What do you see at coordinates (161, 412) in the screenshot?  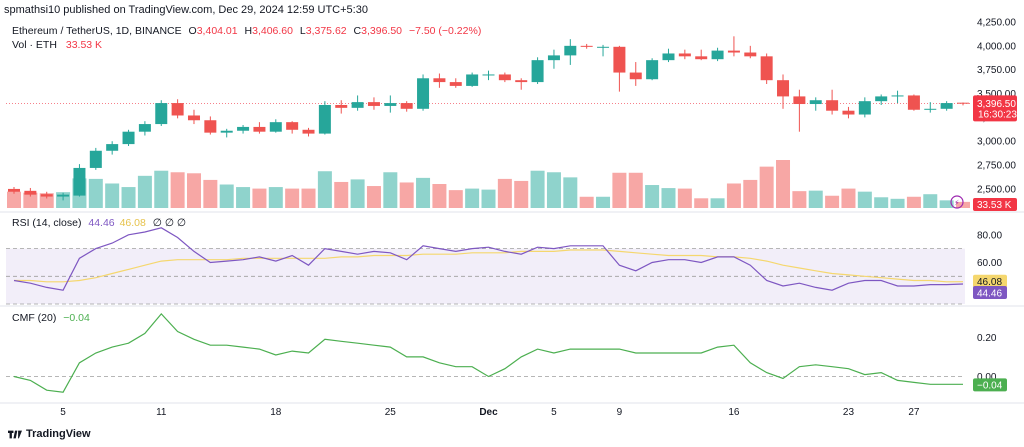 I see `time-axis-tick: 11` at bounding box center [161, 412].